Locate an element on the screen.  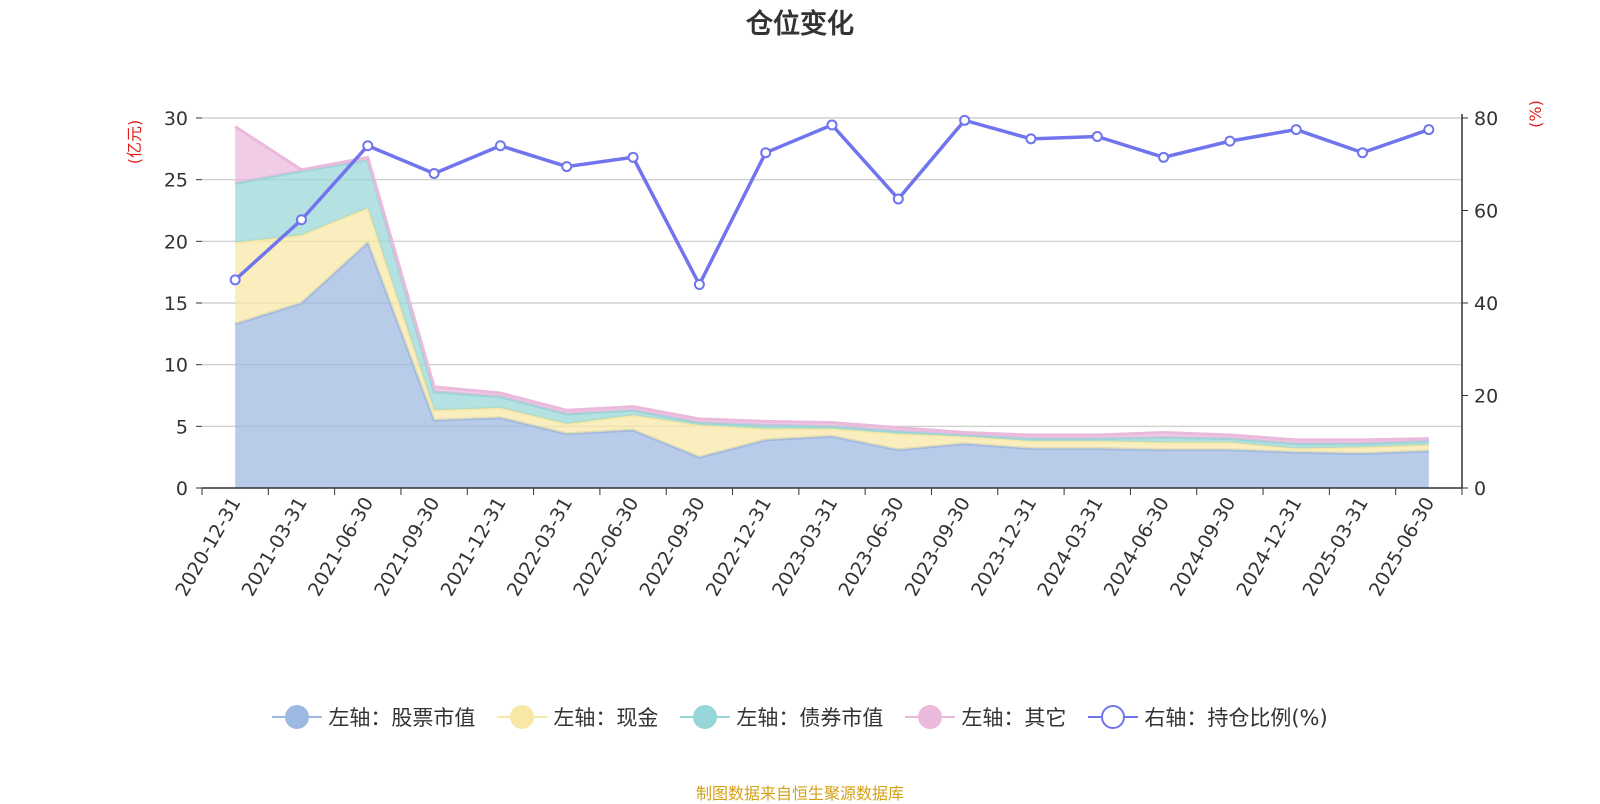
x-axis-tick-label: 2021-09-30 is located at coordinates (407, 546).